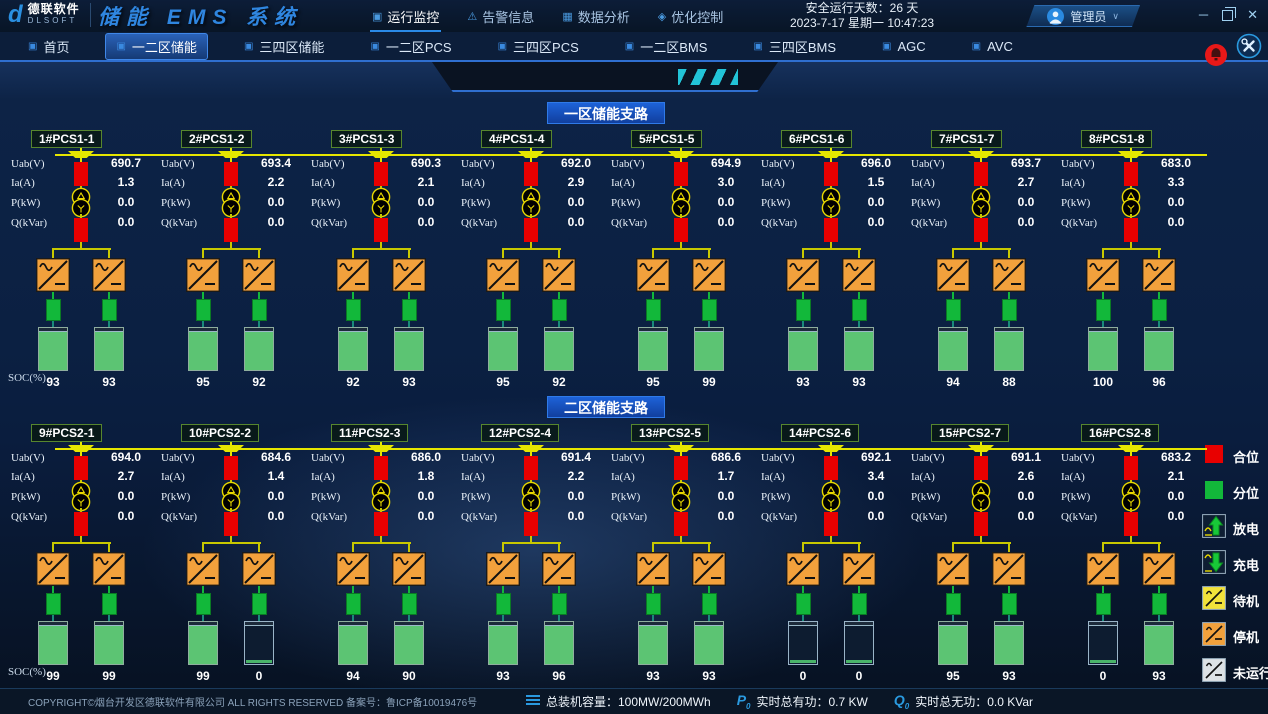 The width and height of the screenshot is (1268, 714). Describe the element at coordinates (1117, 139) in the screenshot. I see `pcs-name-label: 8#PCS1-8` at that location.